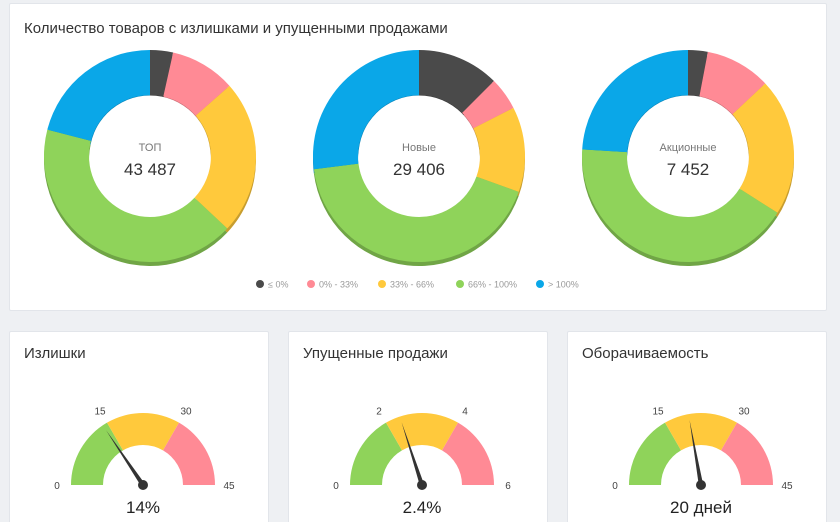  I want to click on gauge-value: 20 дней, so click(701, 507).